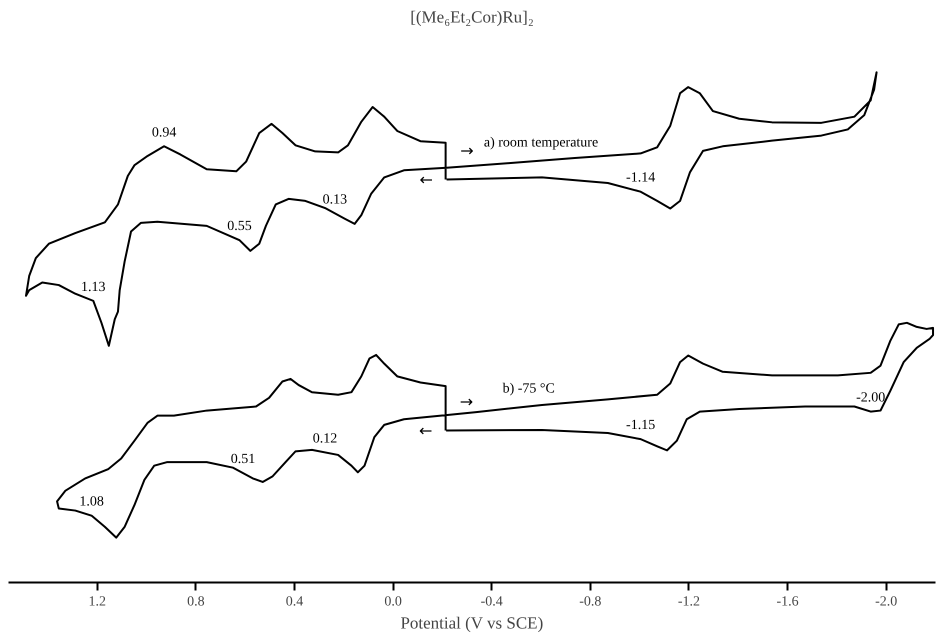 The height and width of the screenshot is (635, 937). Describe the element at coordinates (491, 602) in the screenshot. I see `x-tick-label: -0.4` at that location.